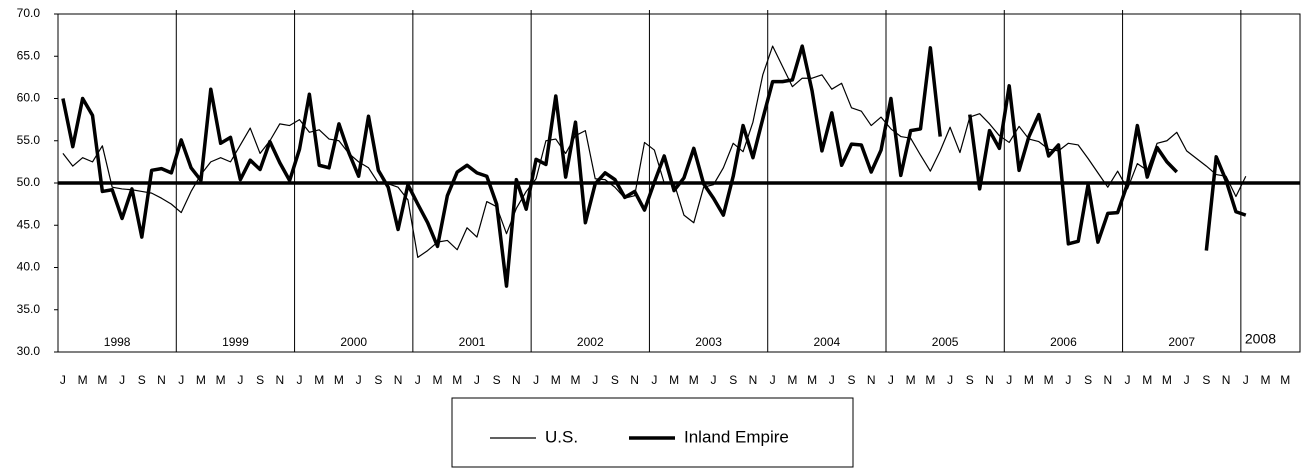 Image resolution: width=1309 pixels, height=476 pixels. What do you see at coordinates (29, 182) in the screenshot?
I see `y-tick-label: 50.0` at bounding box center [29, 182].